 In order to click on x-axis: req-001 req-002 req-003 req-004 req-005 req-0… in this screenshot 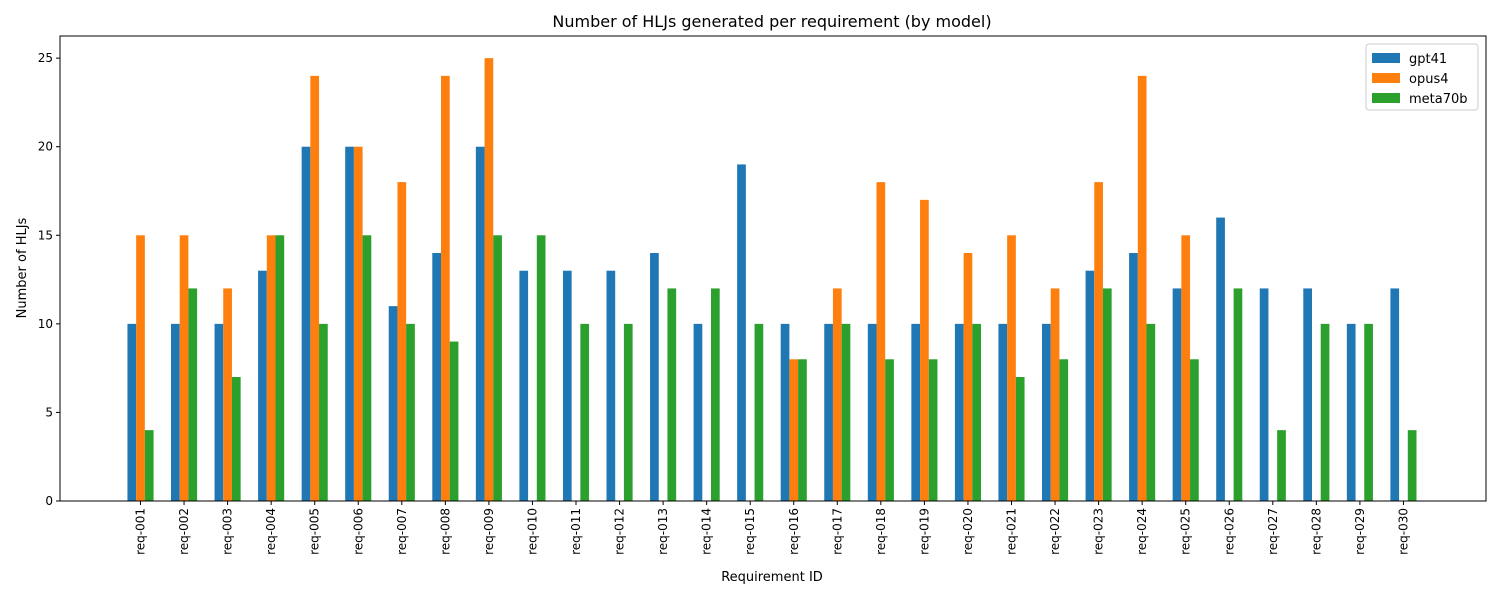, I will do `click(772, 528)`.